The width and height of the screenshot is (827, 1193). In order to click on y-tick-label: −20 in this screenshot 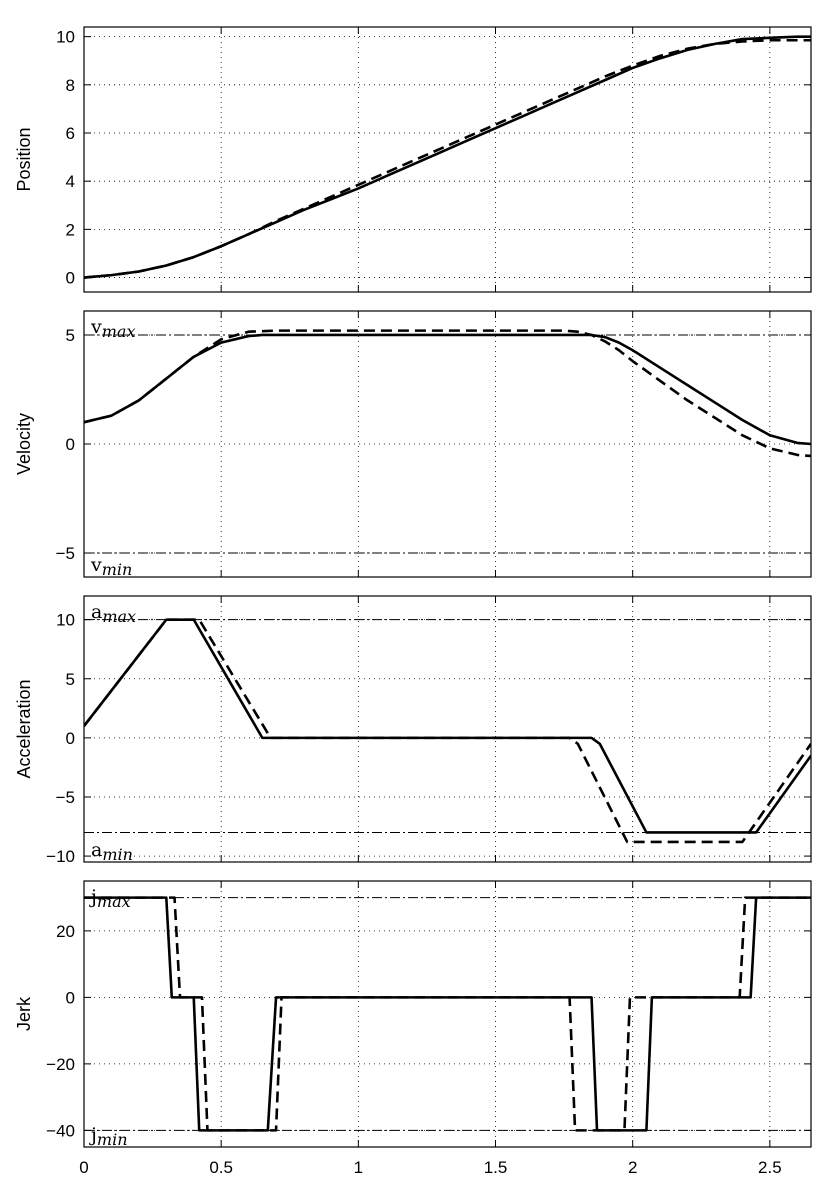, I will do `click(60, 1064)`.